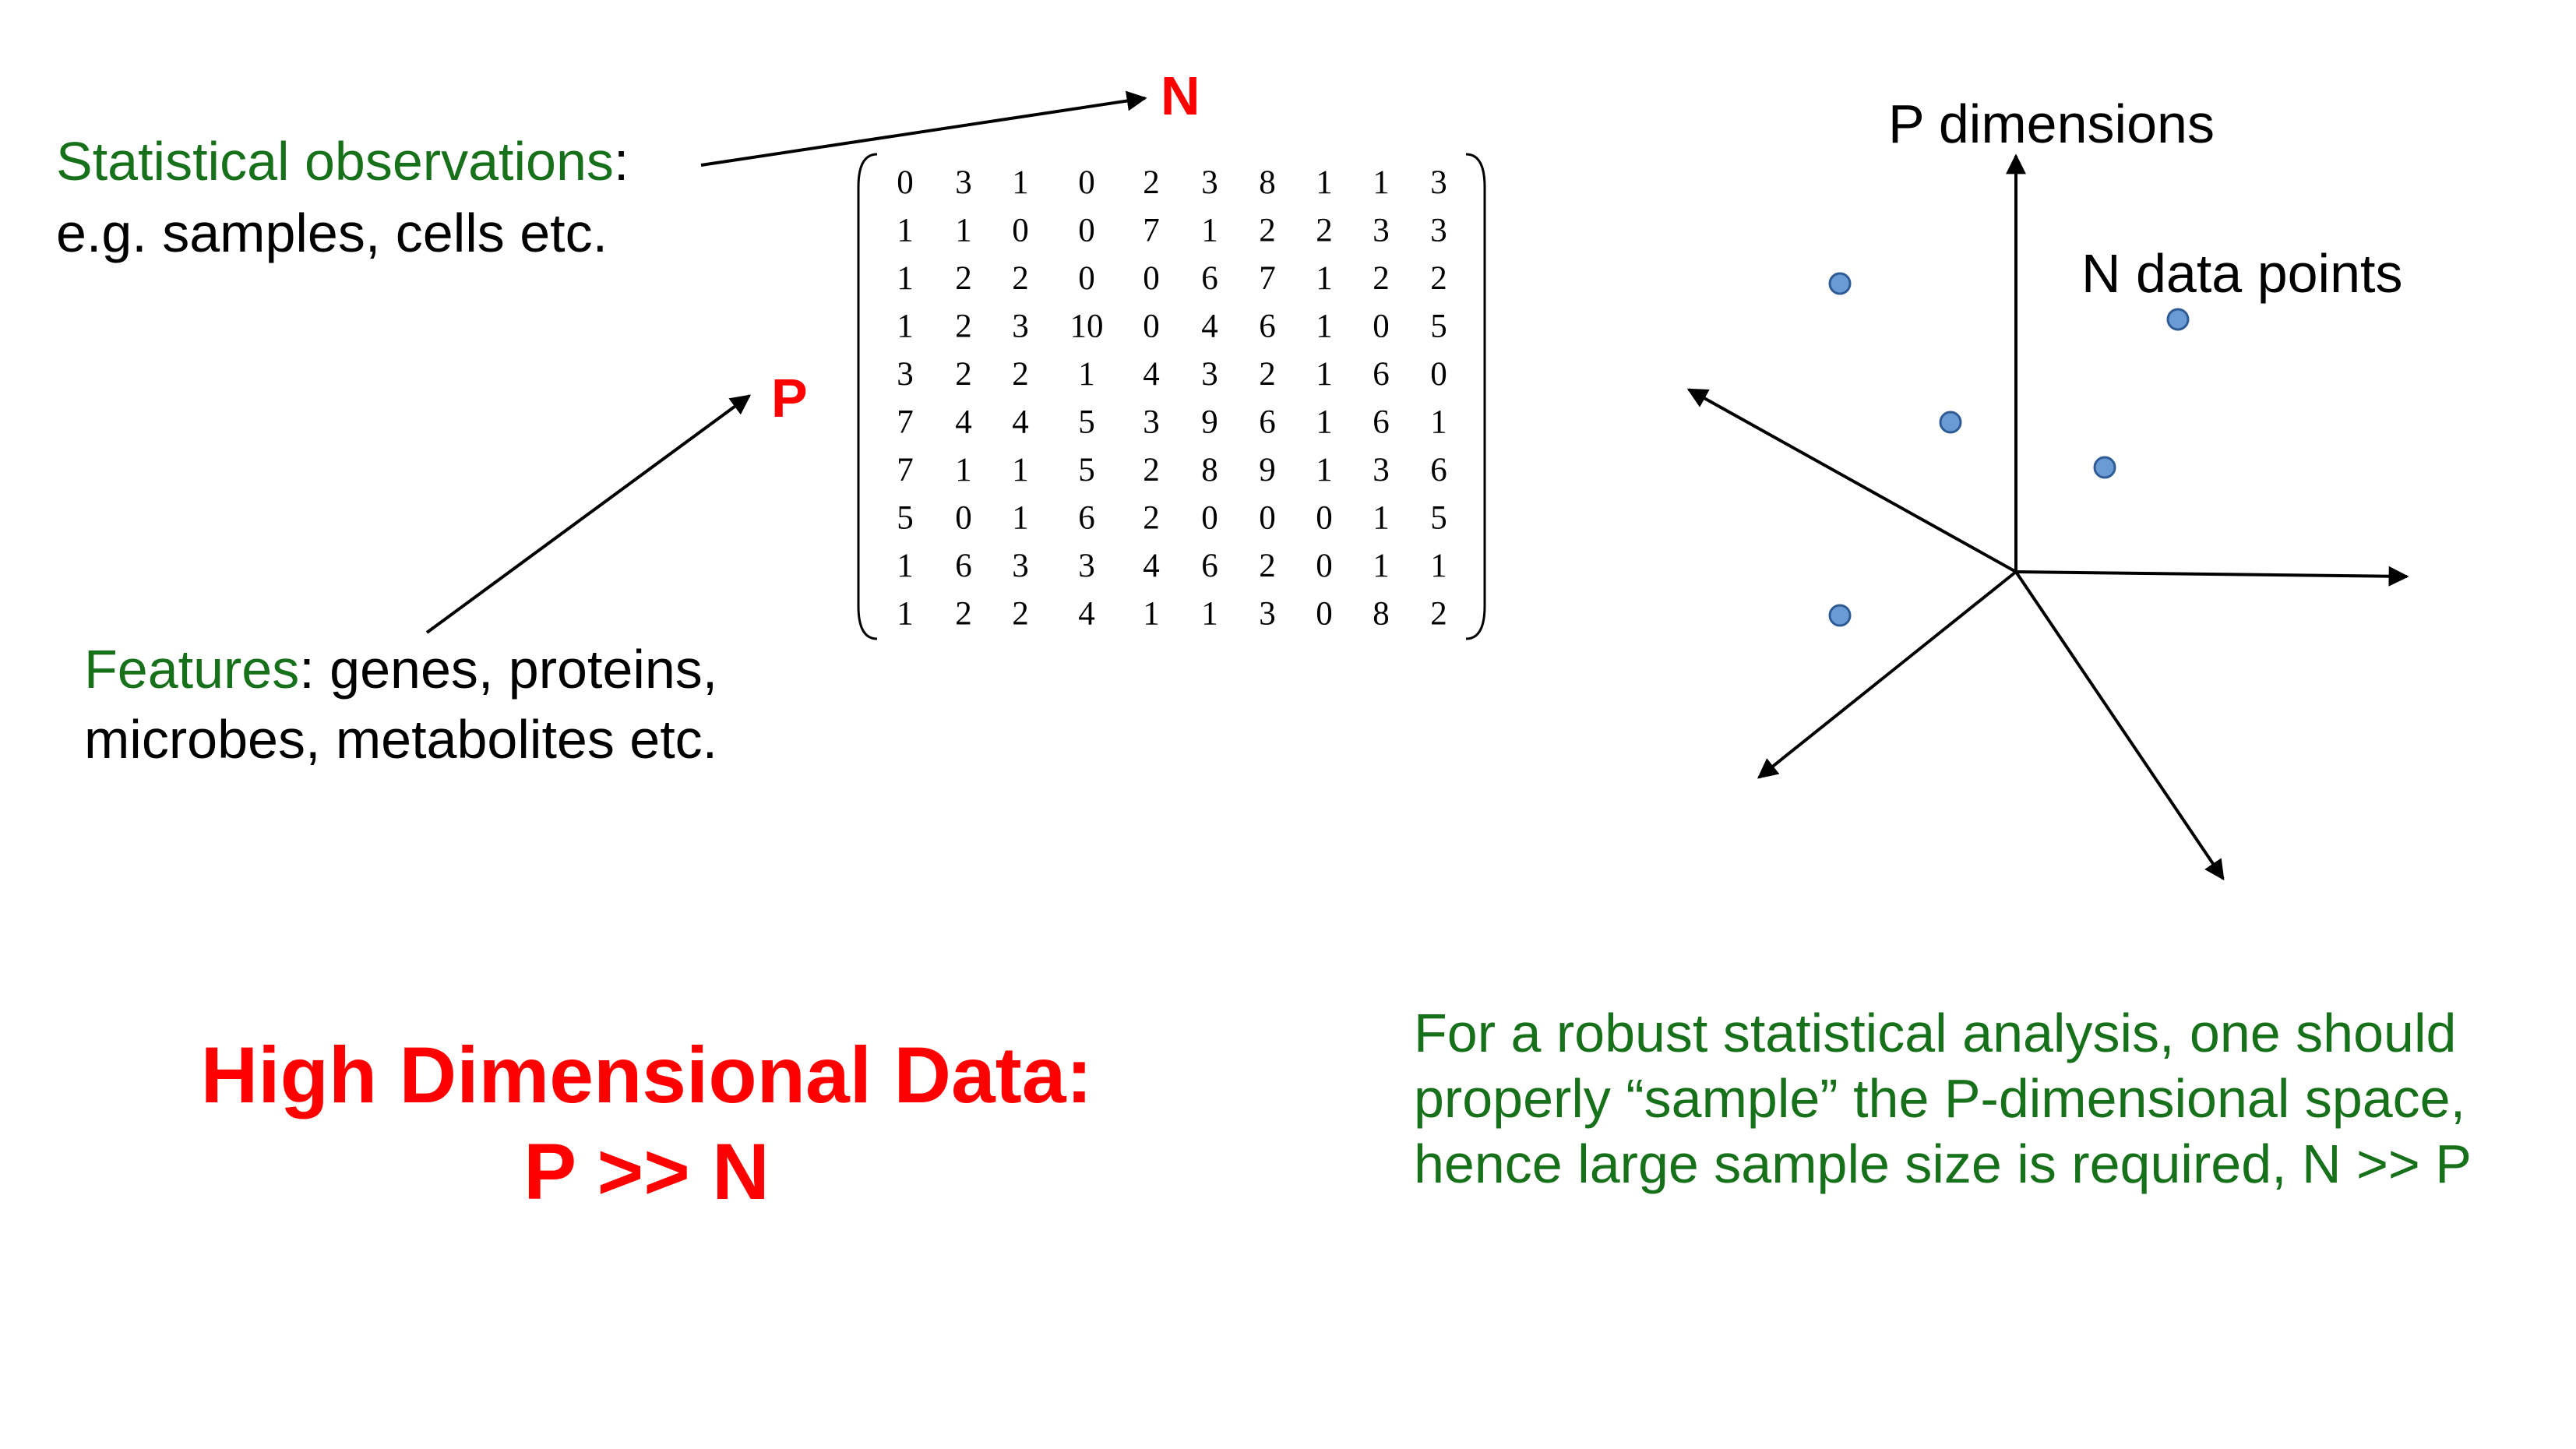  I want to click on observations-colon: :, so click(621, 161).